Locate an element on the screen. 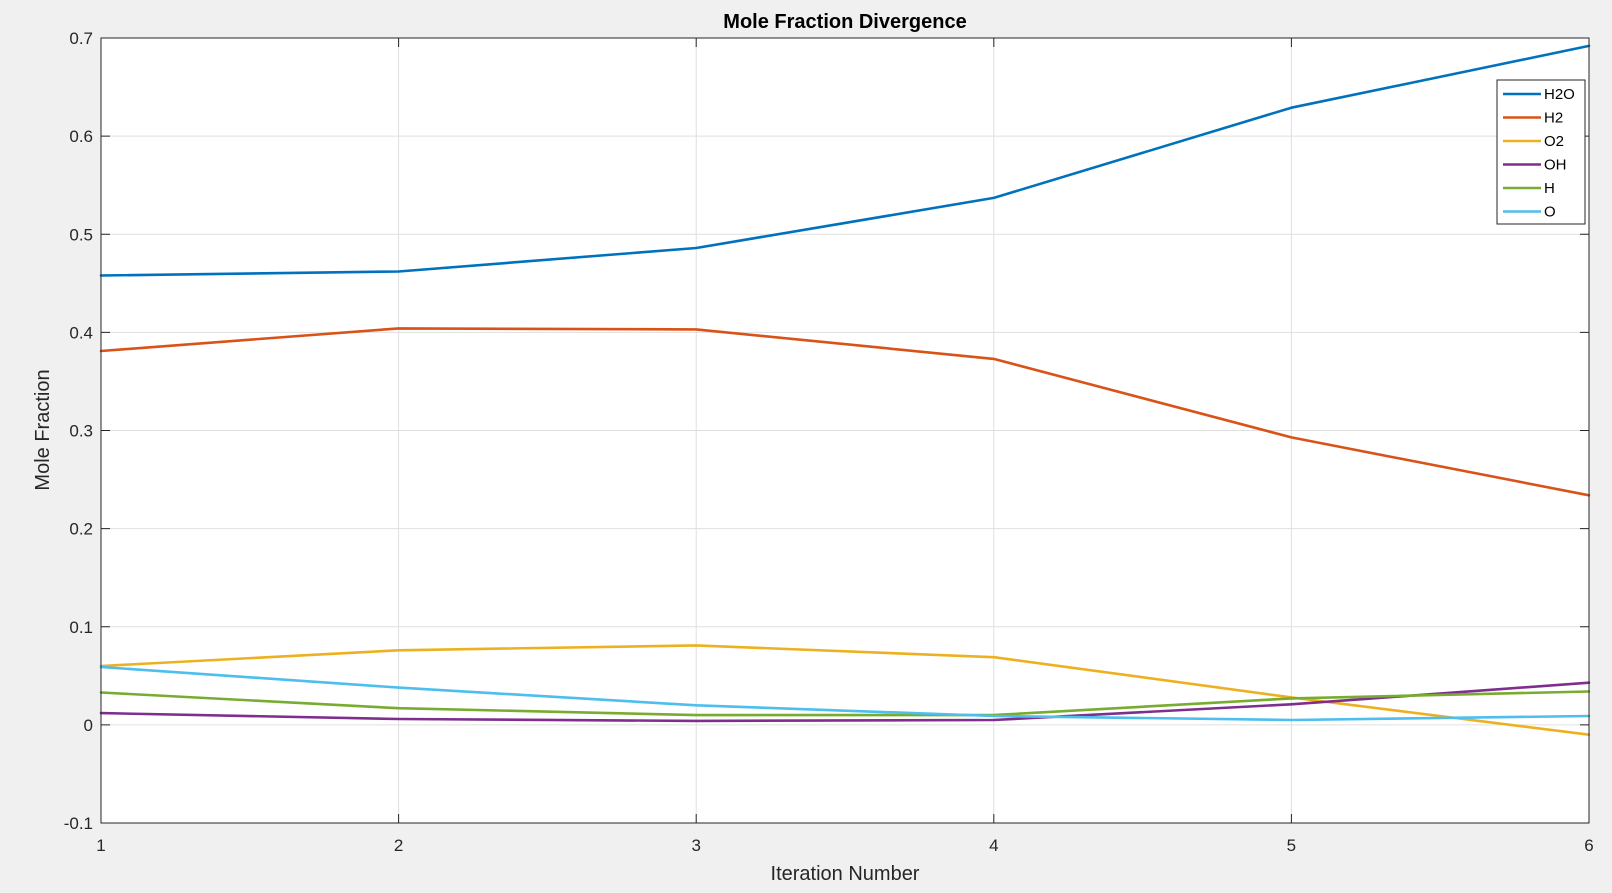 The width and height of the screenshot is (1612, 893). y-tick-label: 0.1 is located at coordinates (81, 627).